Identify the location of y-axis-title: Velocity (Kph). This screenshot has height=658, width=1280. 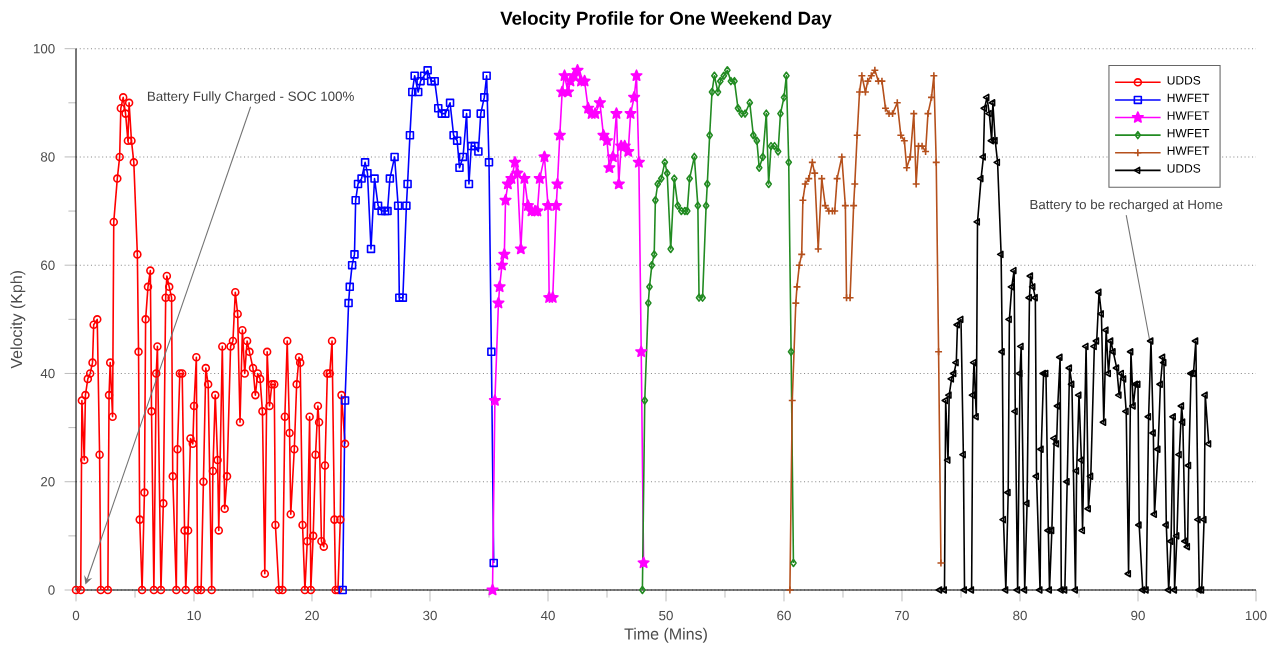
(18, 319).